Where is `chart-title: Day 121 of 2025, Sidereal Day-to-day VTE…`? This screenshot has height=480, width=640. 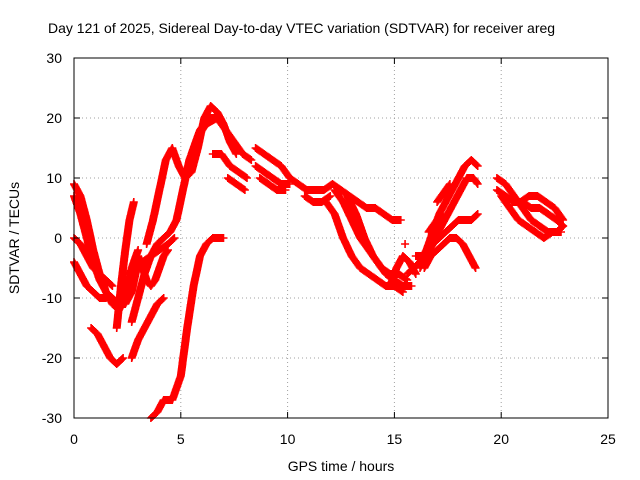 chart-title: Day 121 of 2025, Sidereal Day-to-day VTE… is located at coordinates (301, 28).